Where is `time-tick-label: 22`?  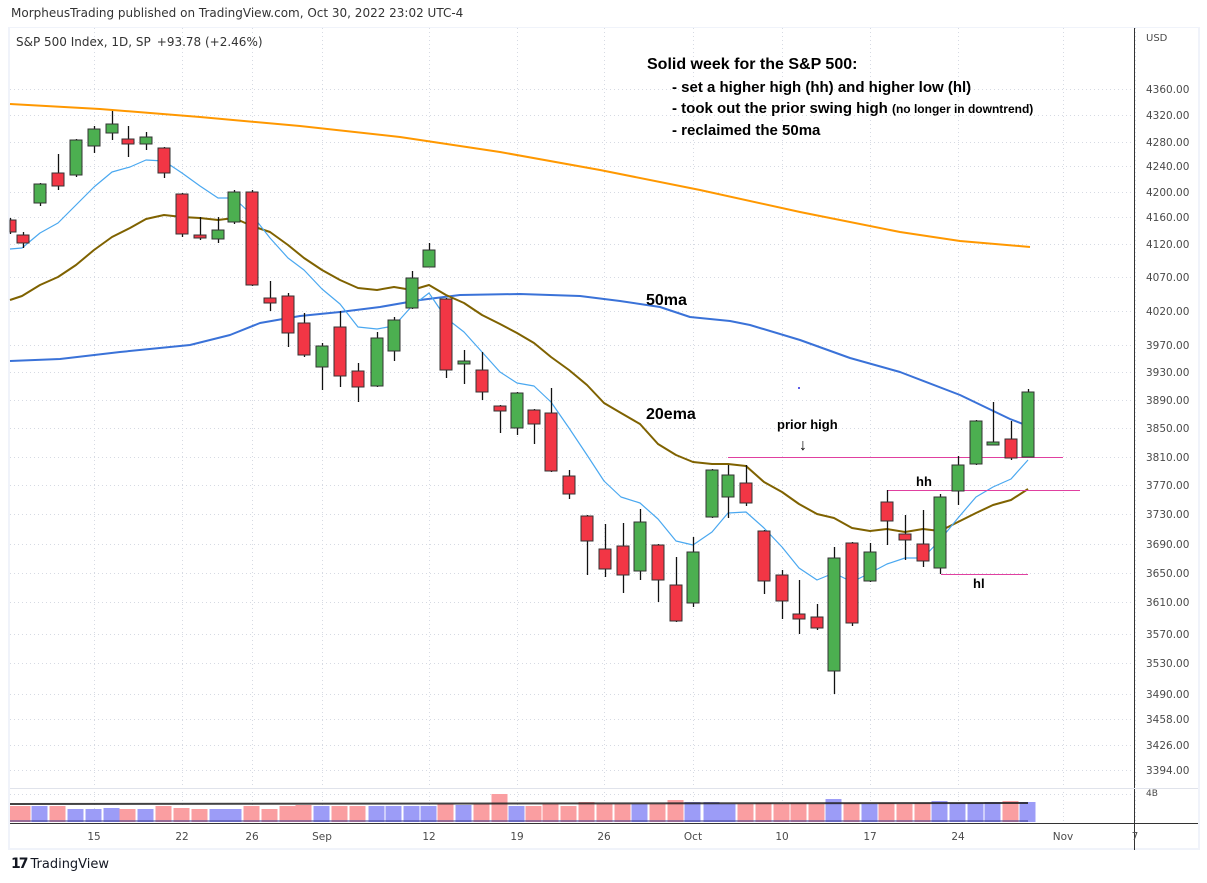
time-tick-label: 22 is located at coordinates (181, 837).